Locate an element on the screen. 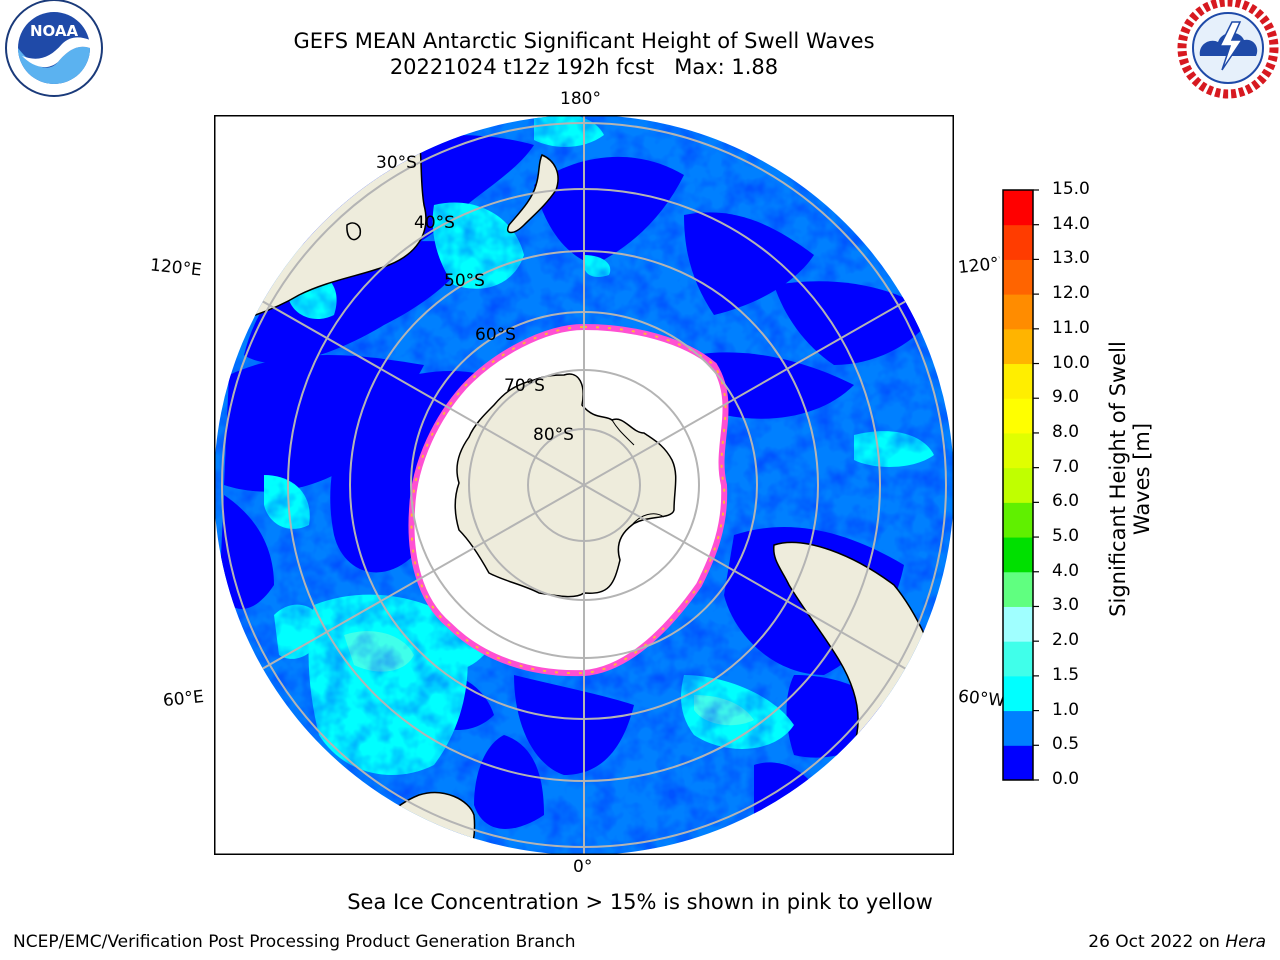 The height and width of the screenshot is (960, 1280). colorbar-tick-label: 5.0 is located at coordinates (1066, 536).